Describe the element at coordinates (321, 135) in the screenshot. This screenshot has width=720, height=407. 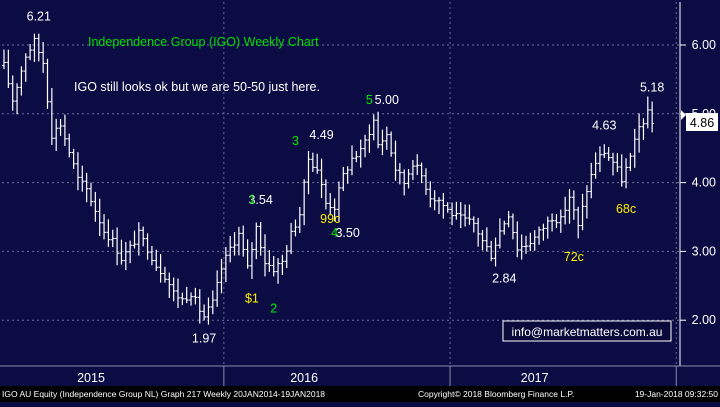
I see `annotation-label: 4.49` at that location.